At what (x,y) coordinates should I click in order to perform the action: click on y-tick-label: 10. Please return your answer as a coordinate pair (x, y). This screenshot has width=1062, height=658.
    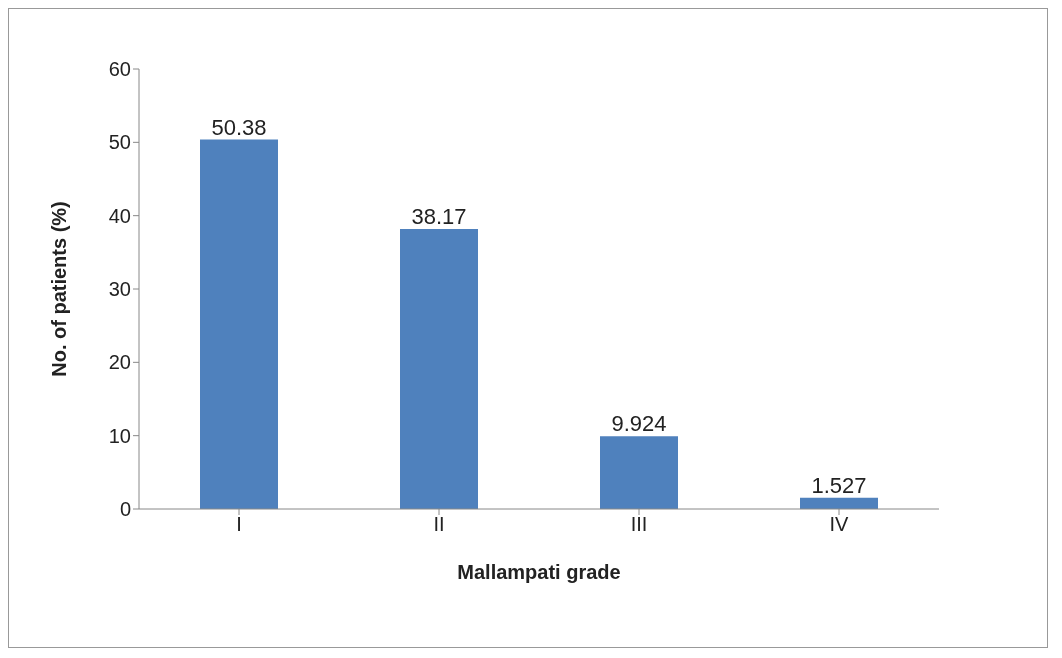
    Looking at the image, I should click on (119, 435).